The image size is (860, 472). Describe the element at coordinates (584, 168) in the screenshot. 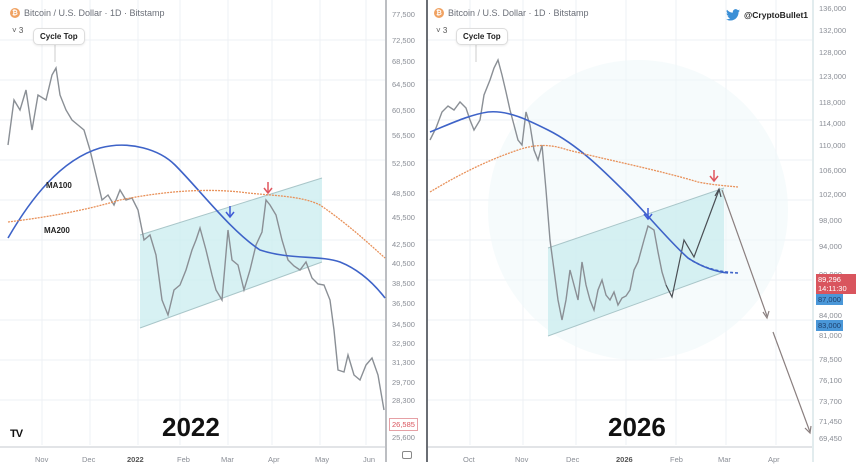

I see `ma200-line-2026` at that location.